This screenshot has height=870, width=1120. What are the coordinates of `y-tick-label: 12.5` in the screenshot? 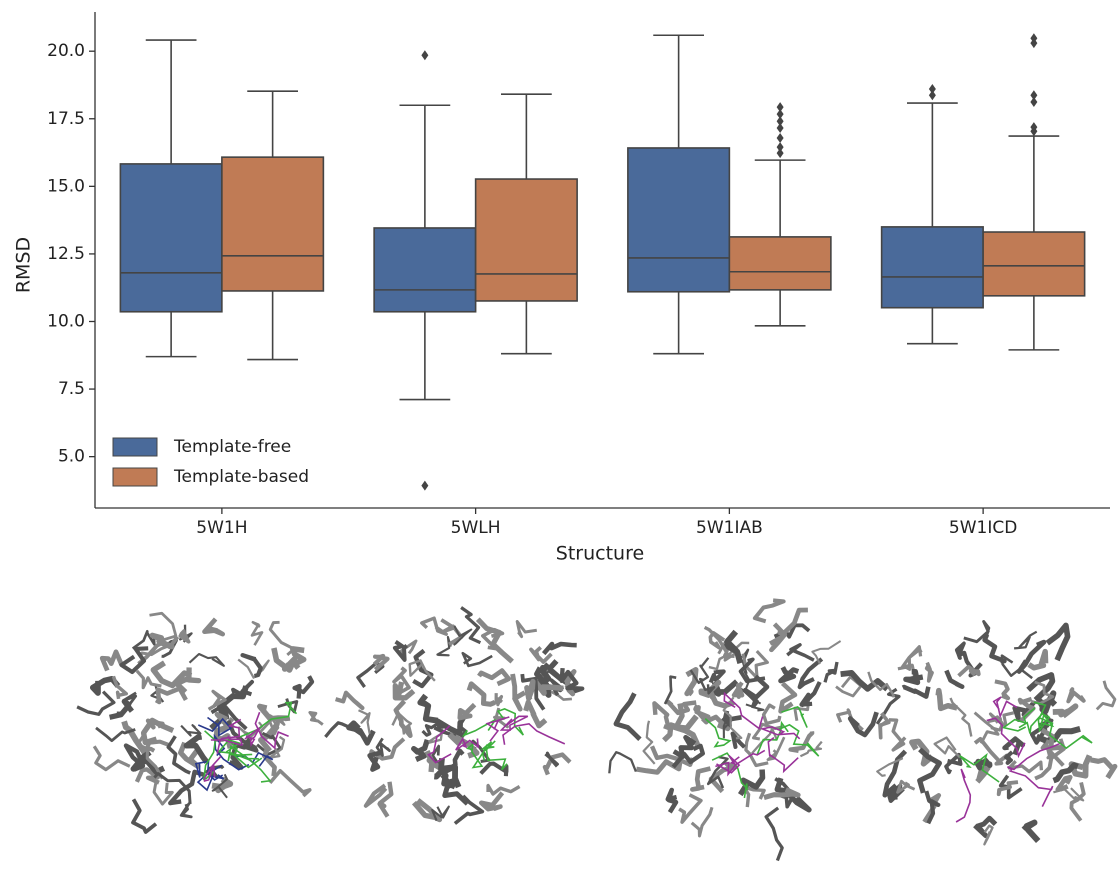 It's located at (66, 254).